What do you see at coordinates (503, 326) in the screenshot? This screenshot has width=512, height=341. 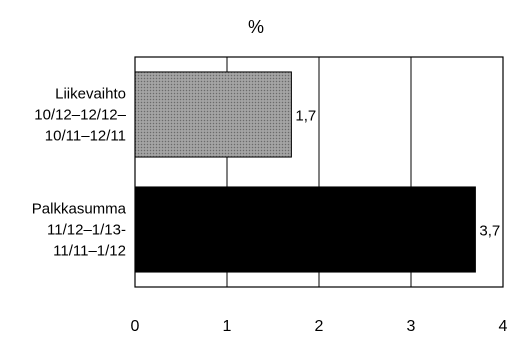 I see `x-tick-label: 4` at bounding box center [503, 326].